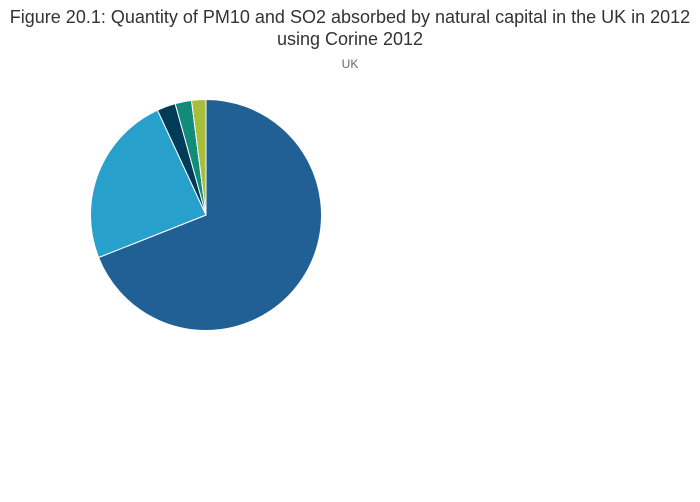 This screenshot has height=502, width=700. I want to click on chart-subtitle: UK, so click(350, 64).